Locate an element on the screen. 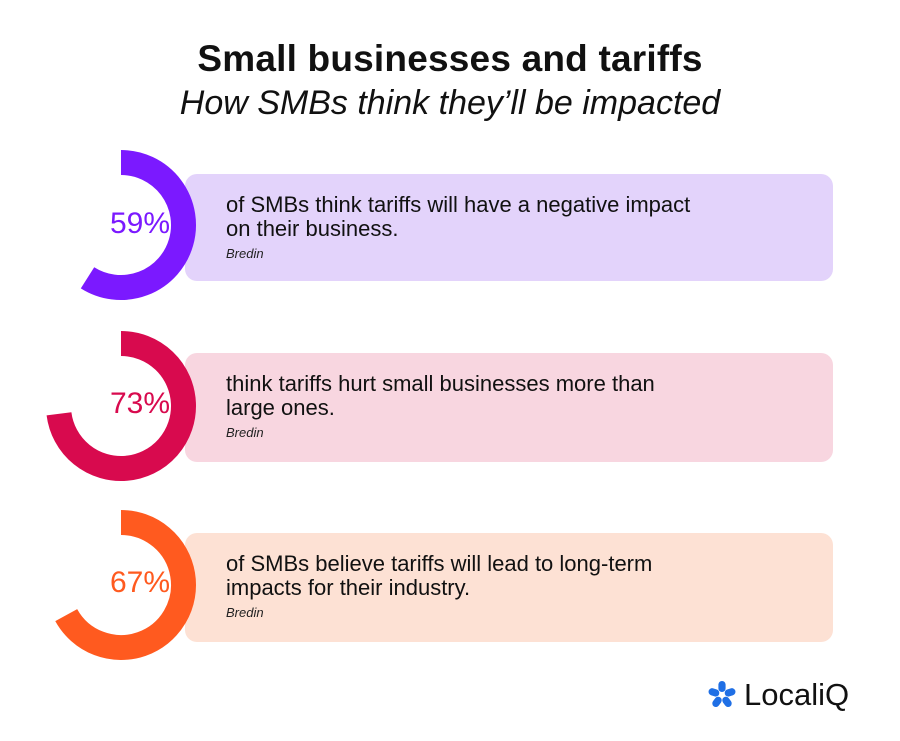 The height and width of the screenshot is (741, 900). stat-percent-1: 59% is located at coordinates (140, 223).